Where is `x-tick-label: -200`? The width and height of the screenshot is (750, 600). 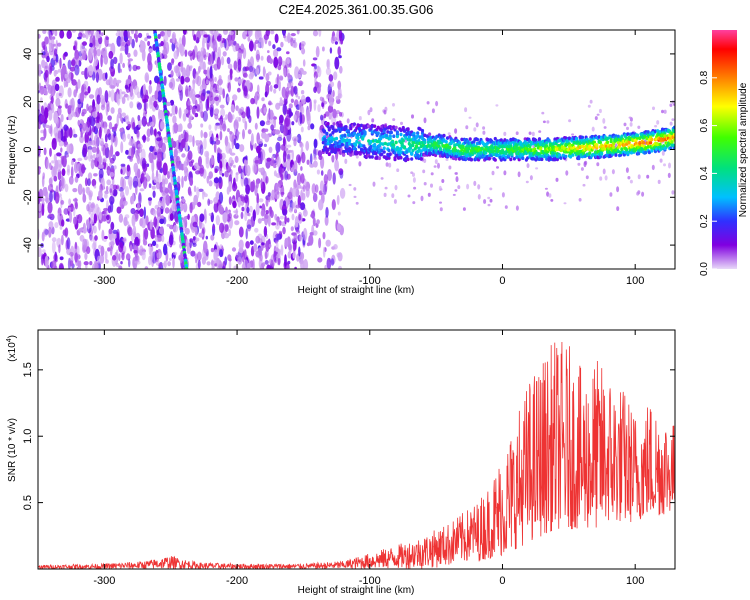
x-tick-label: -200 is located at coordinates (237, 581).